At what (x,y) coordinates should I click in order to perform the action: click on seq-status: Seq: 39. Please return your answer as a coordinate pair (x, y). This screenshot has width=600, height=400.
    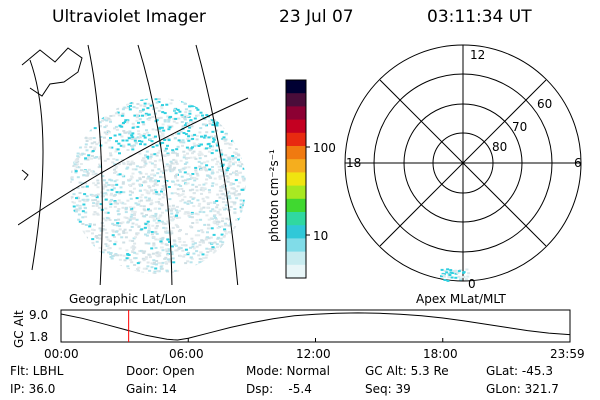
    Looking at the image, I should click on (388, 389).